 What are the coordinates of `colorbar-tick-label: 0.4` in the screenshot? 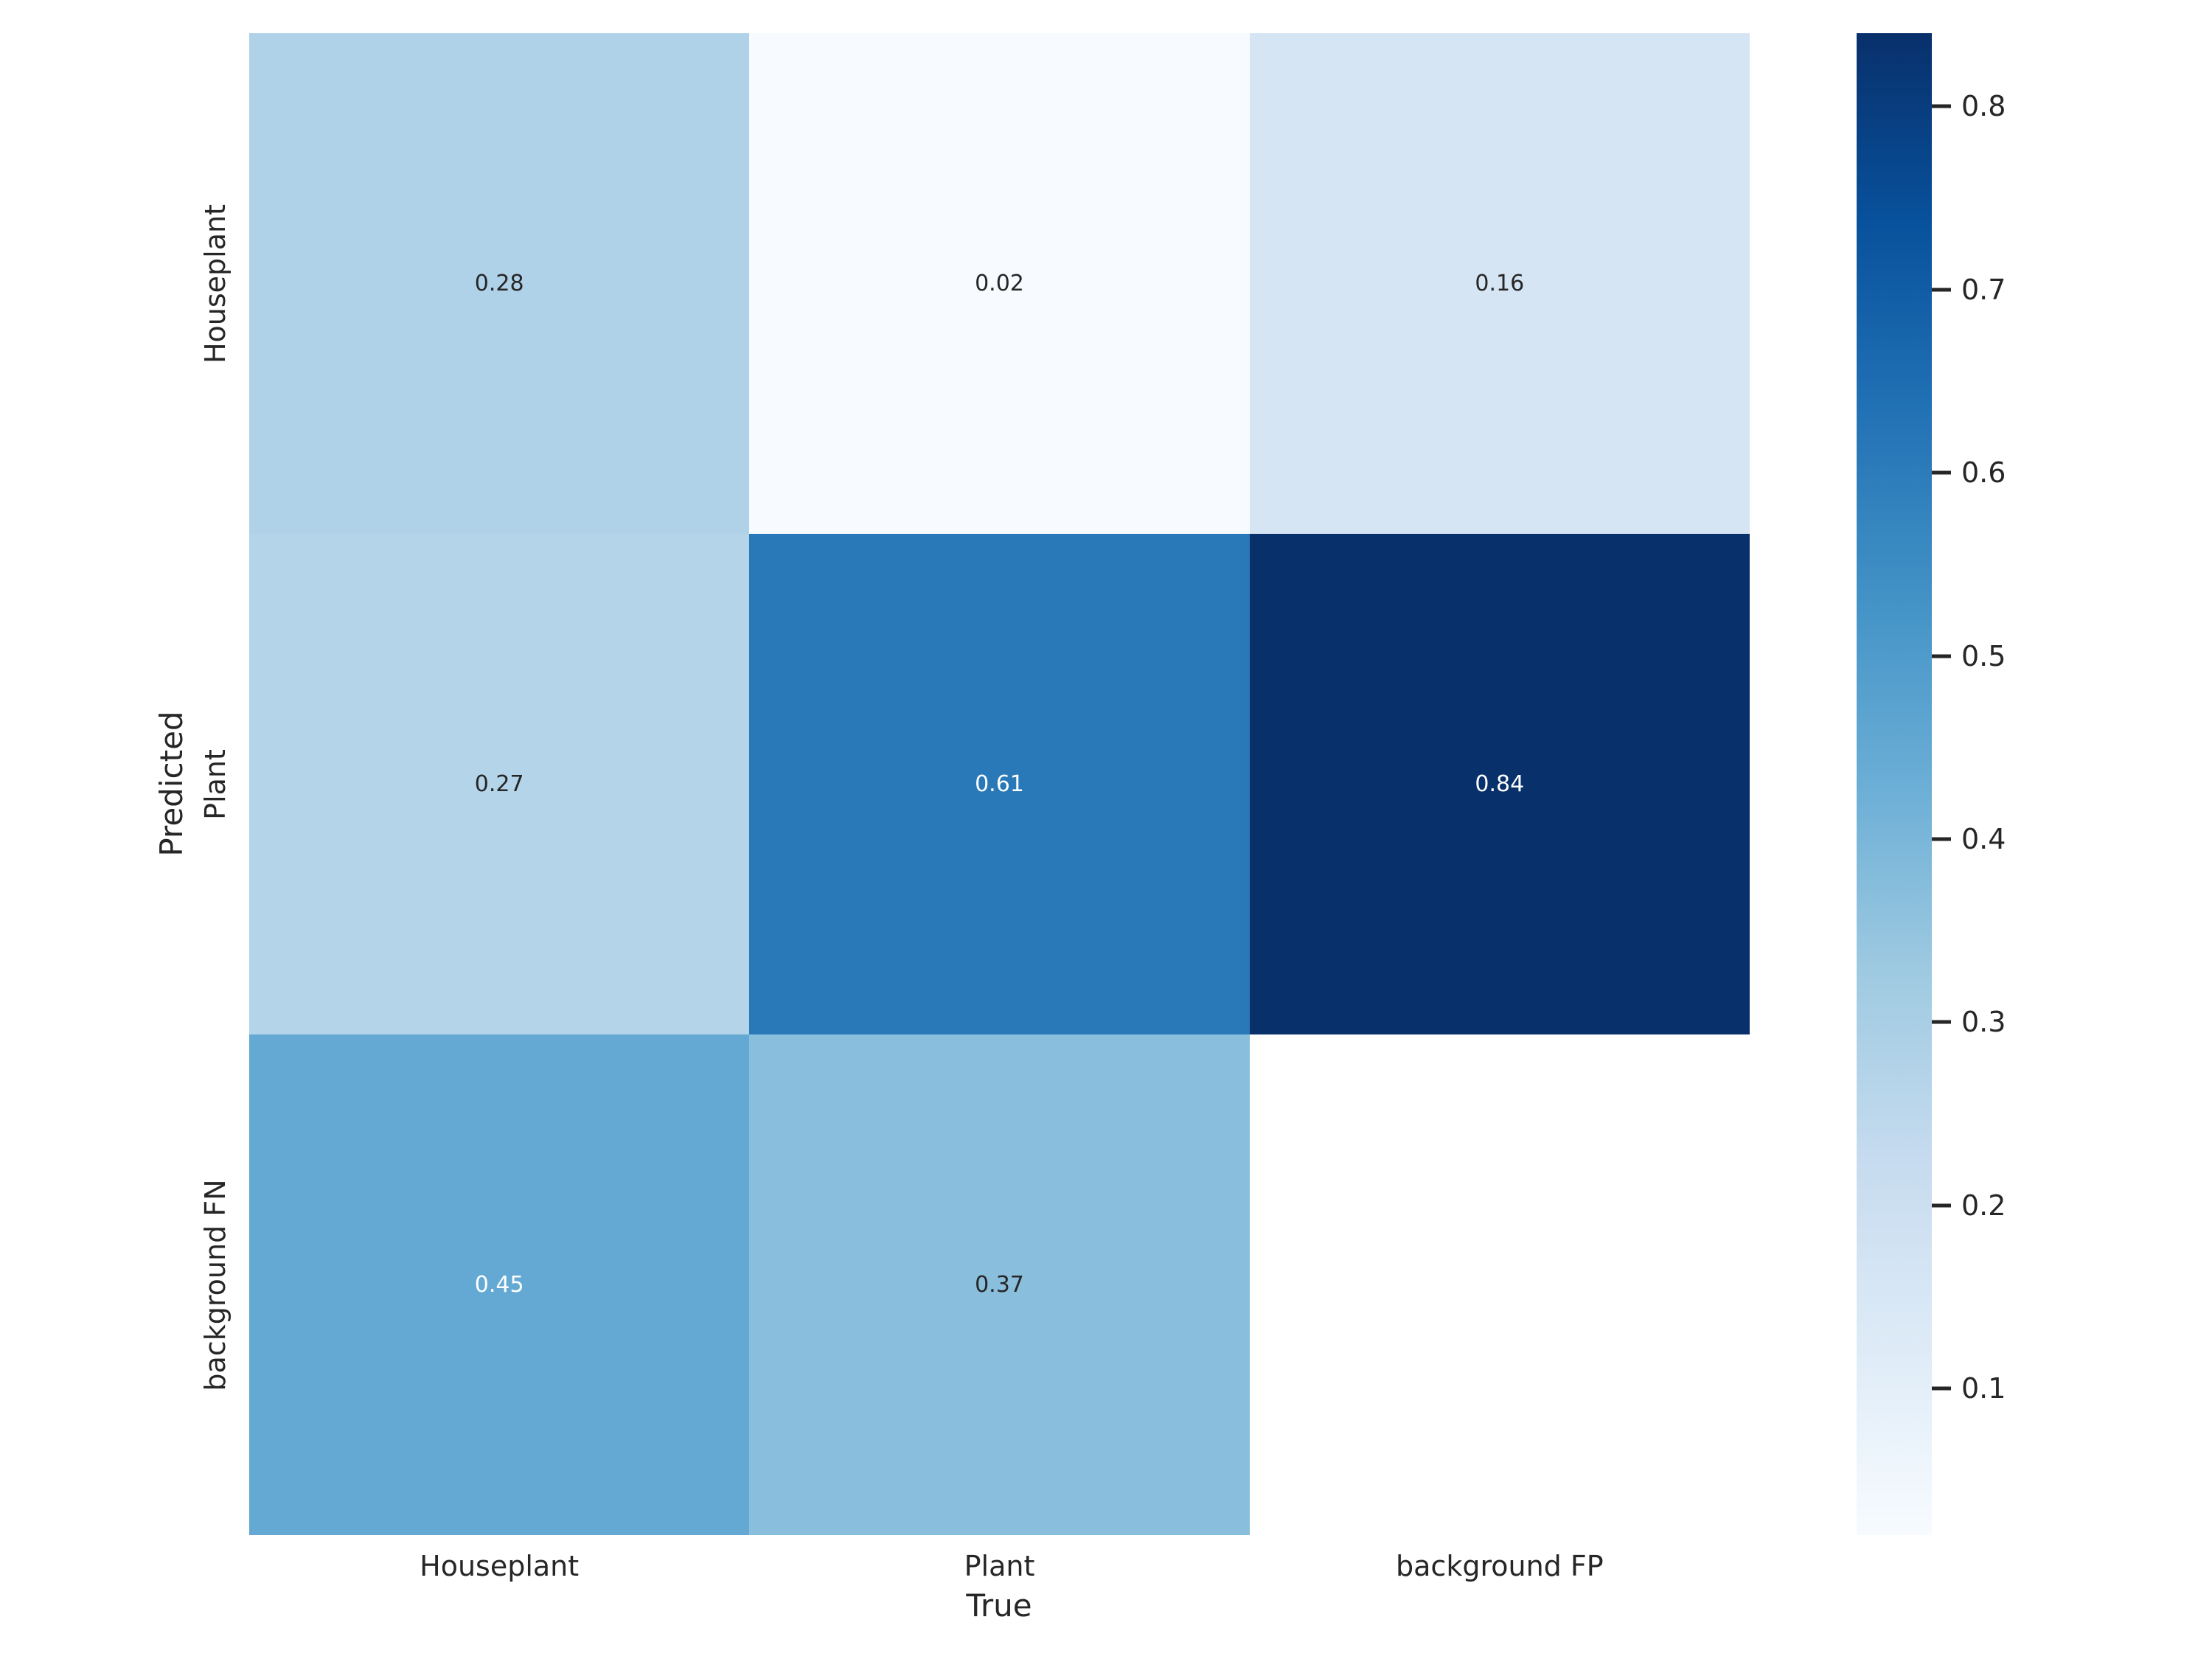 It's located at (1983, 839).